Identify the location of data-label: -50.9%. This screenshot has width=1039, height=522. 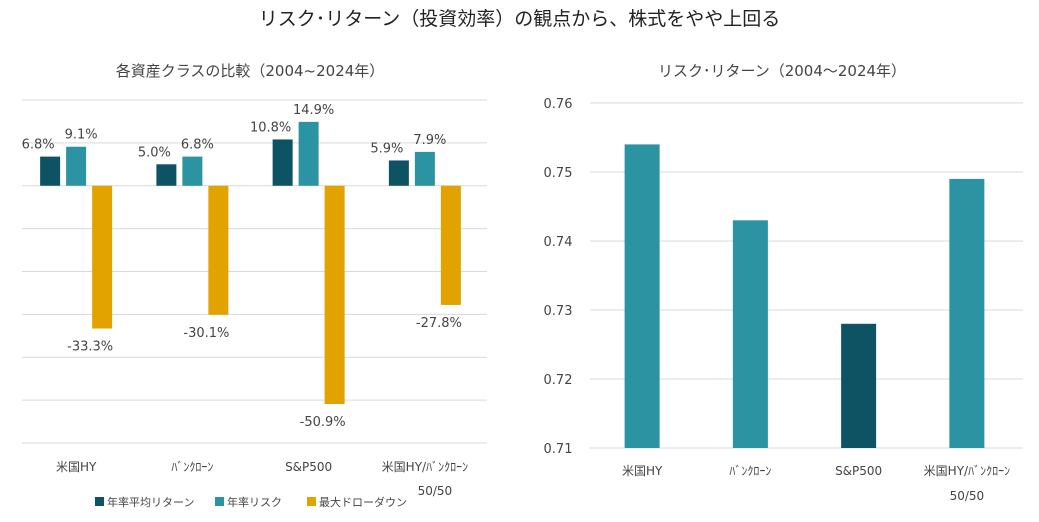
(323, 422).